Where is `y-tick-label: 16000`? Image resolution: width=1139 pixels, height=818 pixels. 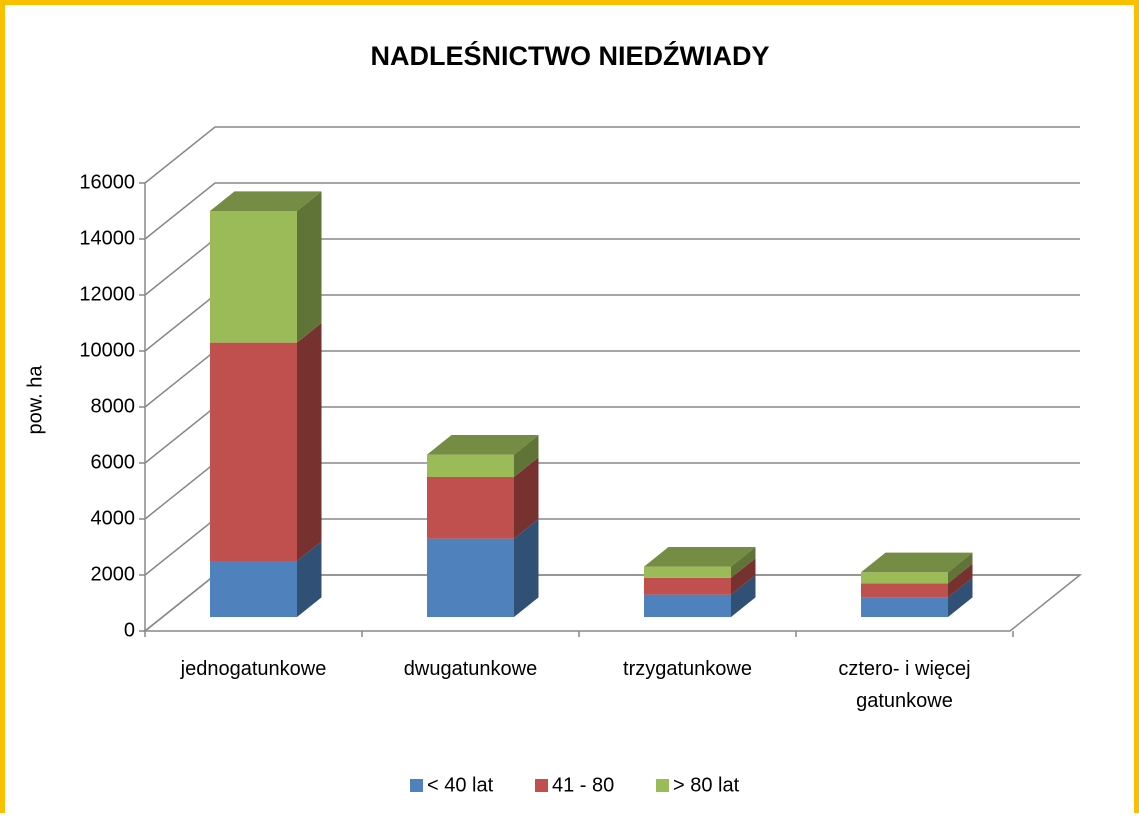
y-tick-label: 16000 is located at coordinates (107, 182).